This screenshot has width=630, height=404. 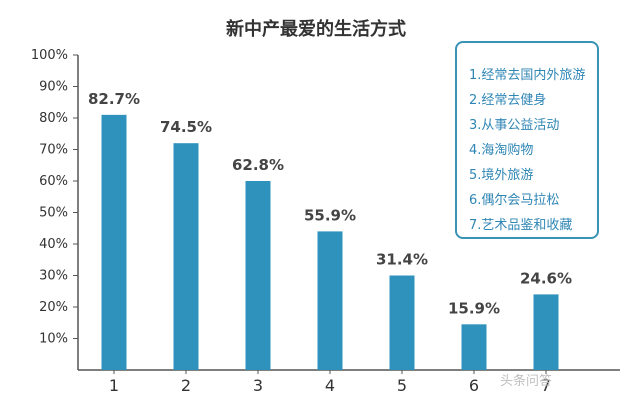 I want to click on legend-item: 1.经常去国内外旅游, so click(x=527, y=75).